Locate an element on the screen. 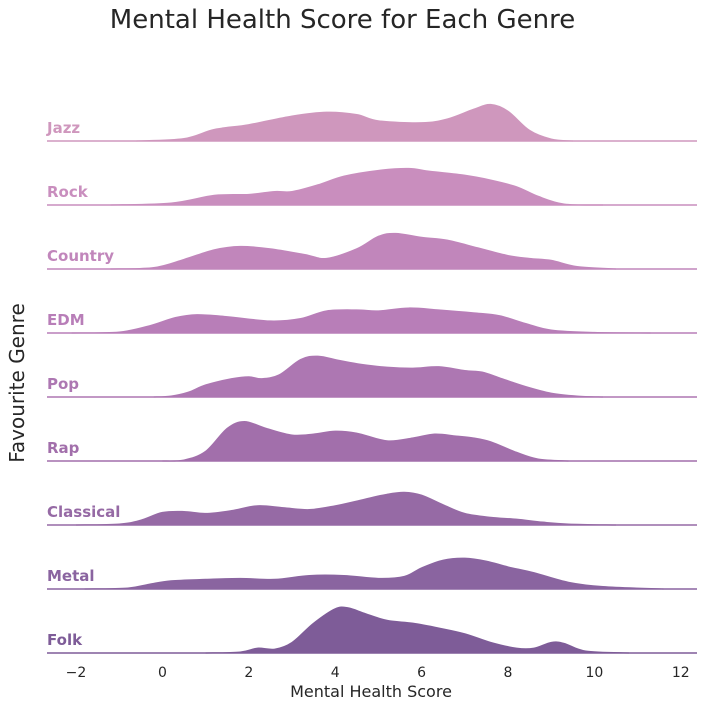 The width and height of the screenshot is (707, 710). ridge-folk: Folk is located at coordinates (372, 630).